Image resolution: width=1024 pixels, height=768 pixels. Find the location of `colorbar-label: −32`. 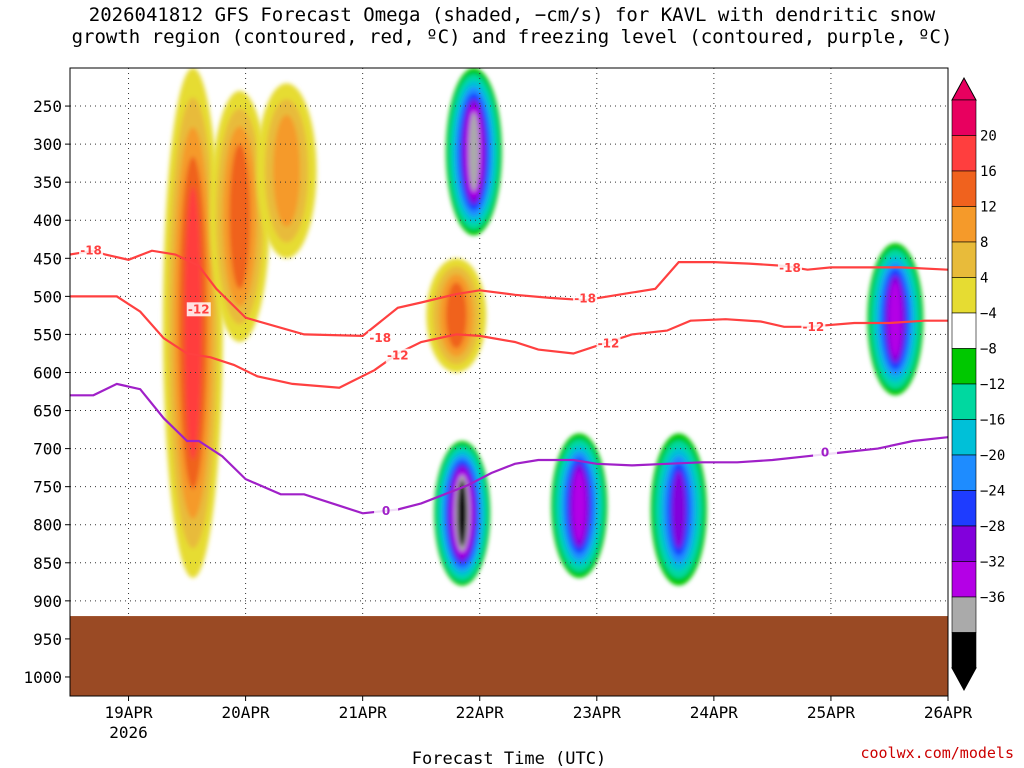

colorbar-label: −32 is located at coordinates (992, 563).